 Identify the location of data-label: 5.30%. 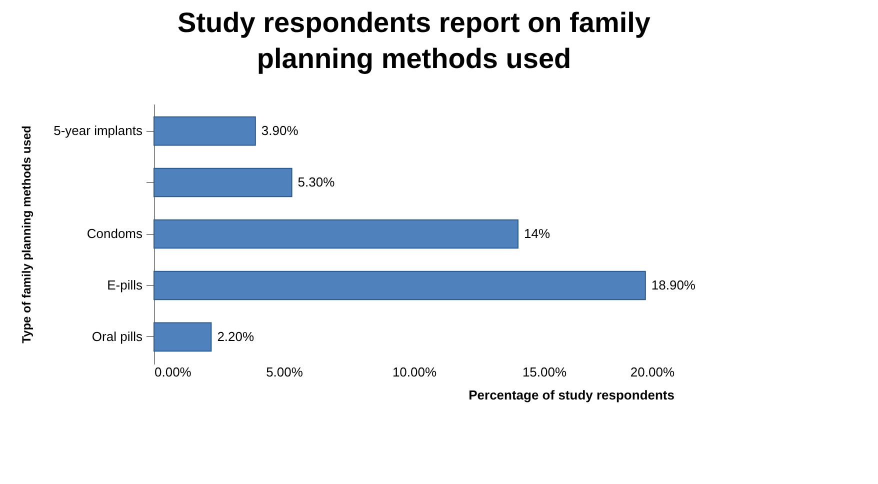
(317, 182).